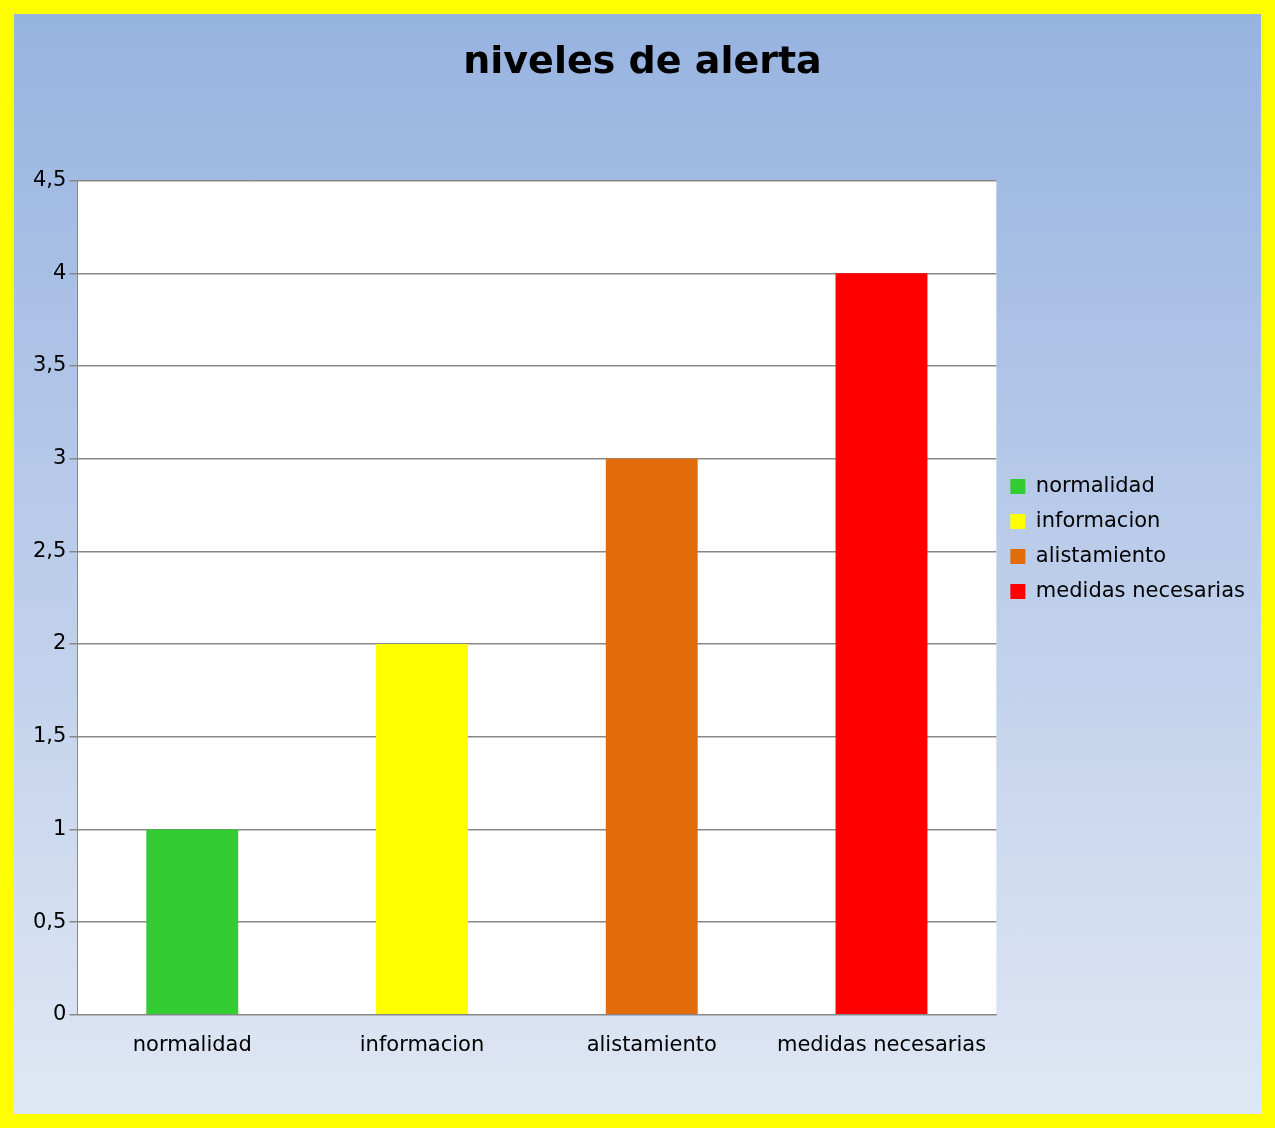 Image resolution: width=1275 pixels, height=1128 pixels. Describe the element at coordinates (1140, 589) in the screenshot. I see `legend-label: medidas necesarias` at that location.